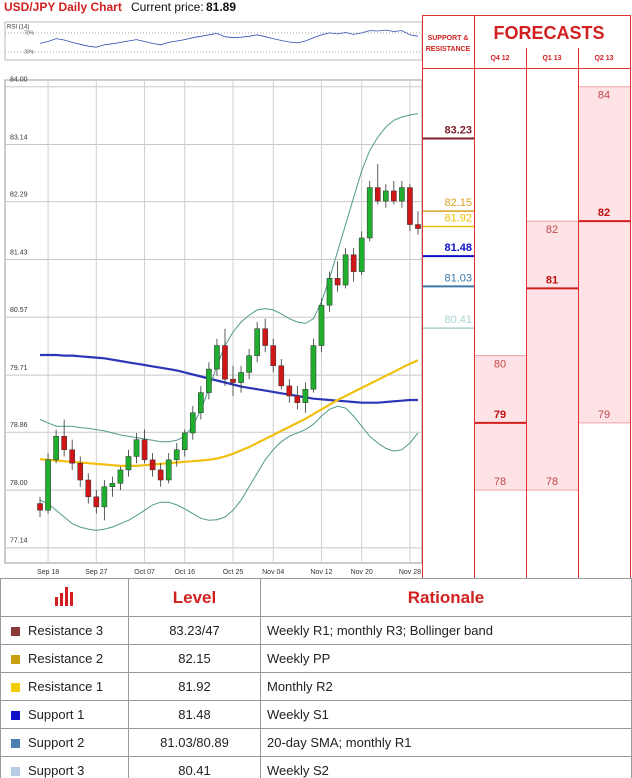  I want to click on table-row: Resistance 1 81.92 Monthly R2, so click(316, 686).